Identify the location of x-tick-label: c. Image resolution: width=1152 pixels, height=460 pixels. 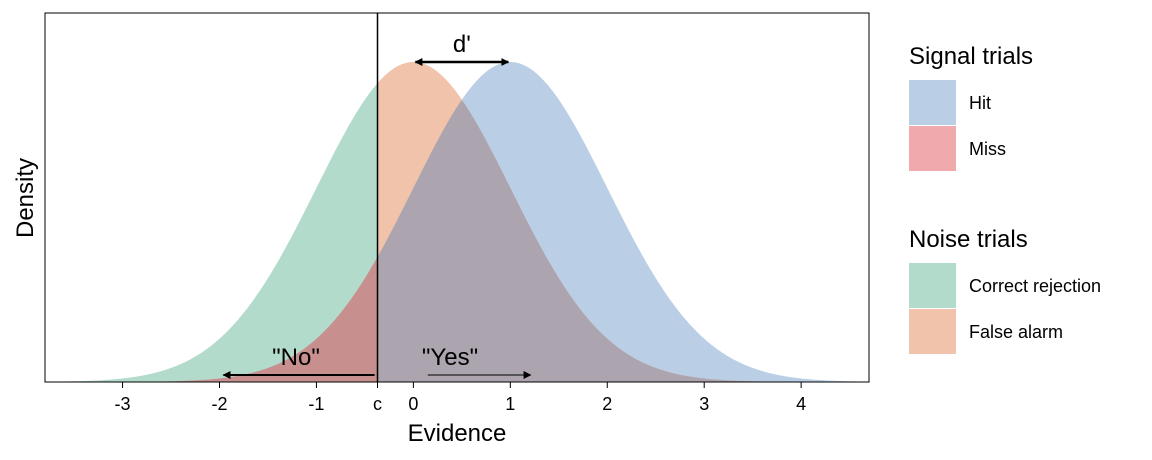
(377, 404).